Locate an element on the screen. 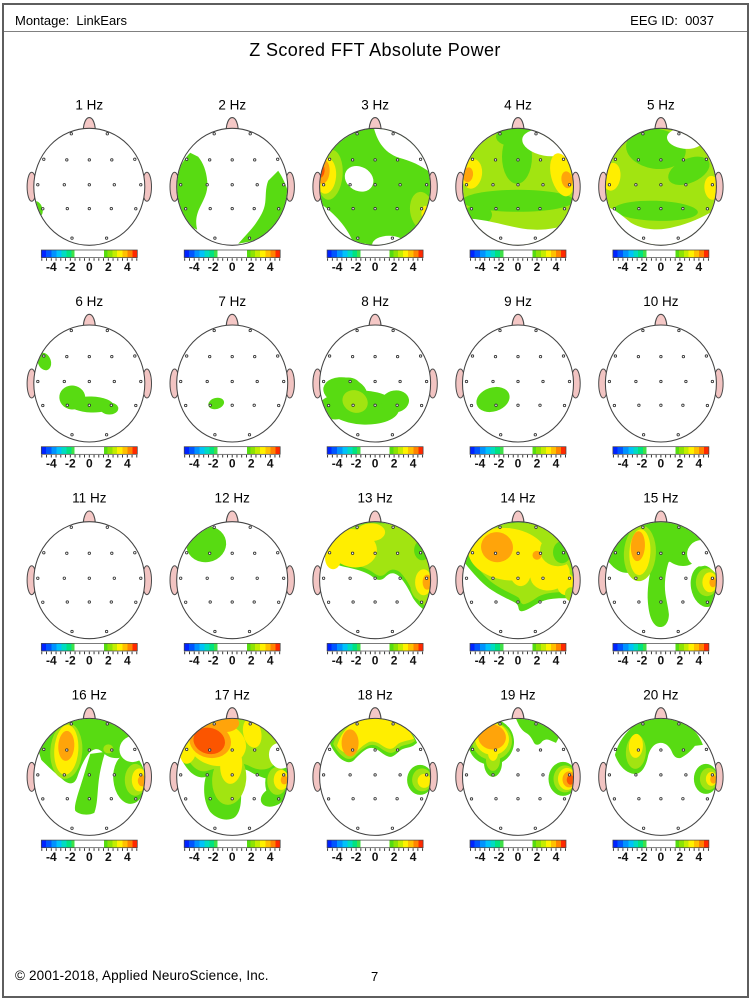 Image resolution: width=750 pixels, height=1001 pixels. svg-text: 2 Hz is located at coordinates (232, 104).